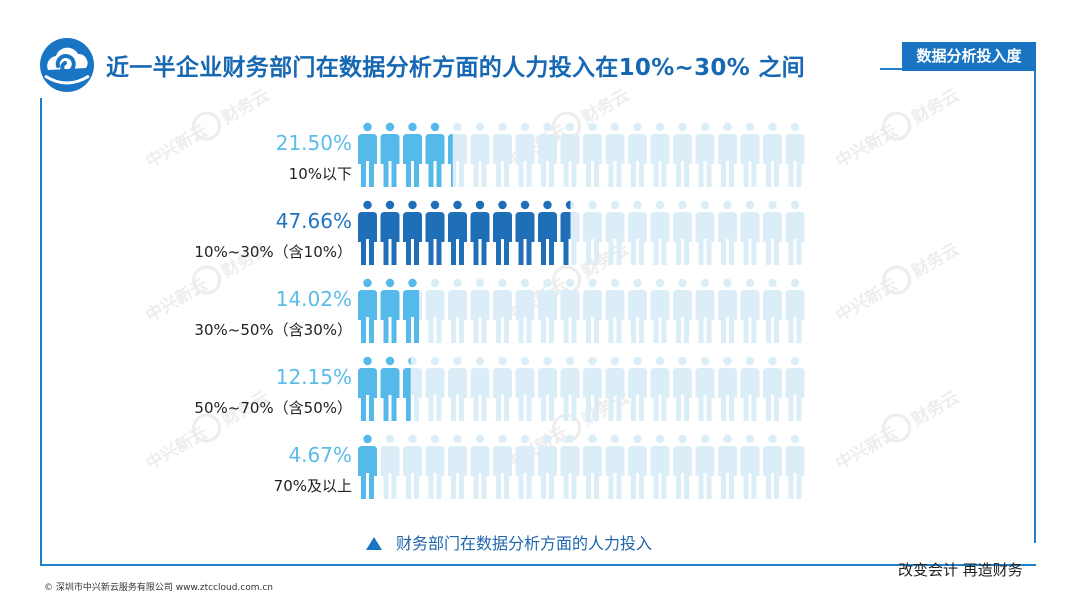  Describe the element at coordinates (67, 65) in the screenshot. I see `cloud-swirl-logo-icon` at that location.